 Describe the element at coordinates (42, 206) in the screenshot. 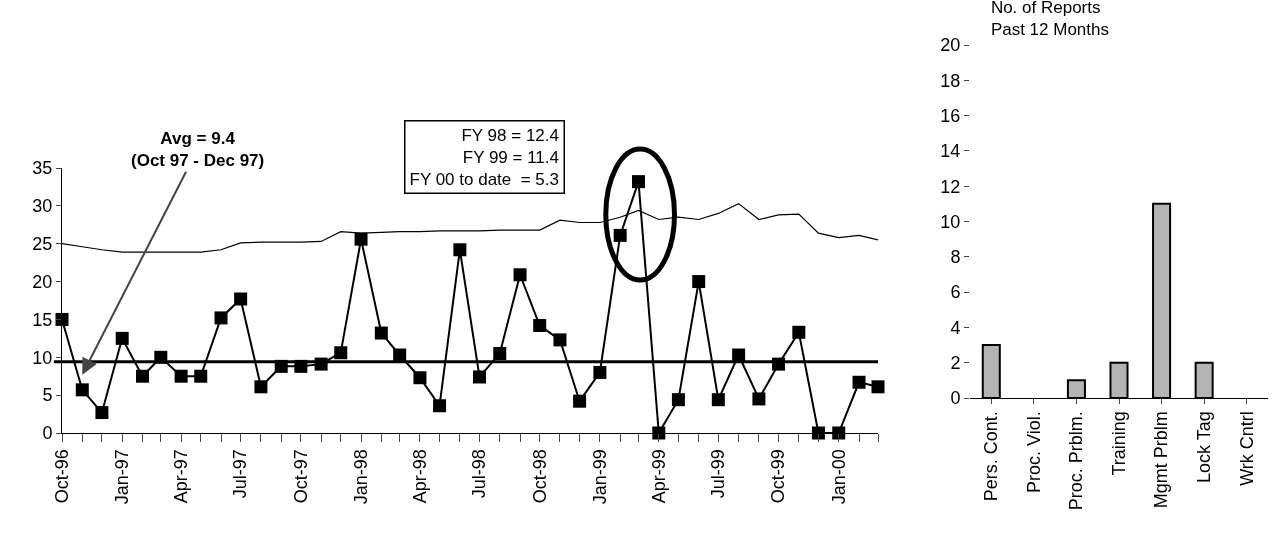

I see `y-tick-label: 30` at that location.